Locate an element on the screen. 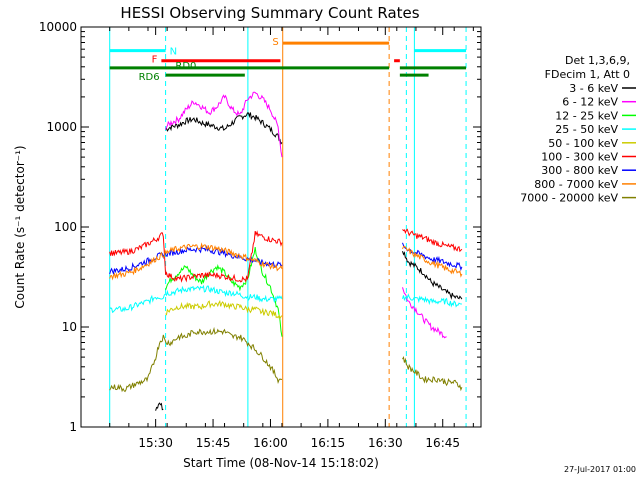 The image size is (640, 480). y-tick-label-3: 1000 is located at coordinates (61, 127).